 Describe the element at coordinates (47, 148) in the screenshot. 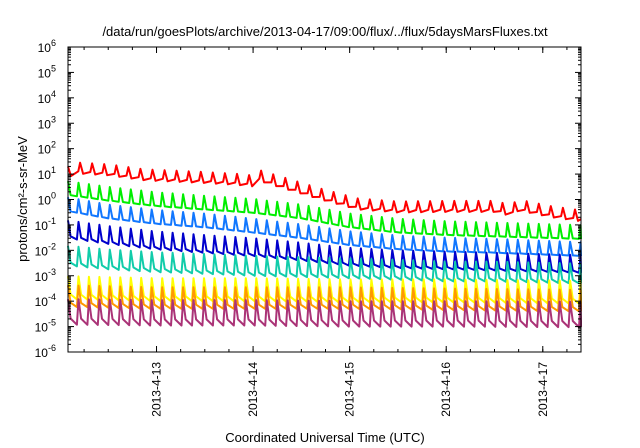

I see `y-tick-label: 10²` at that location.